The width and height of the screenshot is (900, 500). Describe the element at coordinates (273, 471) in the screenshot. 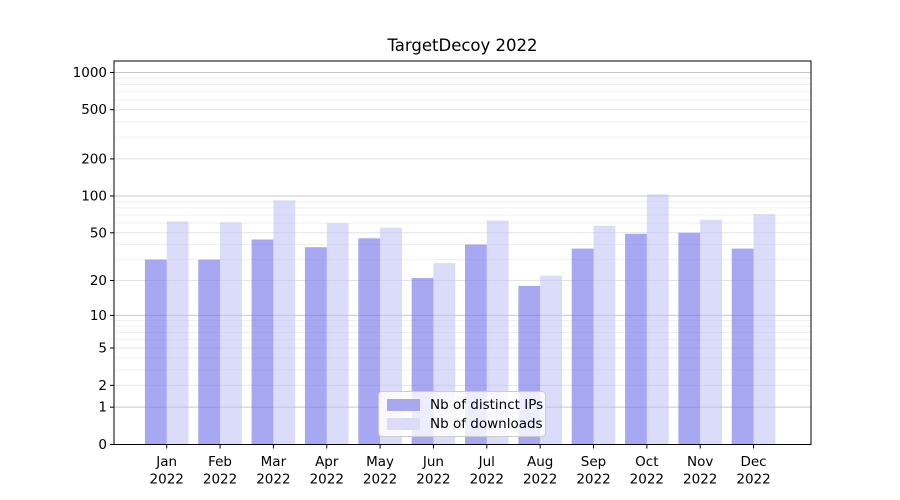

I see `x-tick-label: Mar 2022` at that location.